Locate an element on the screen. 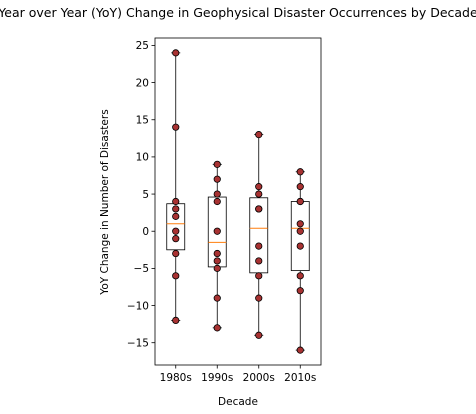 This screenshot has width=476, height=414. y-axis-label: YoY Change in Number of Disasters is located at coordinates (105, 202).